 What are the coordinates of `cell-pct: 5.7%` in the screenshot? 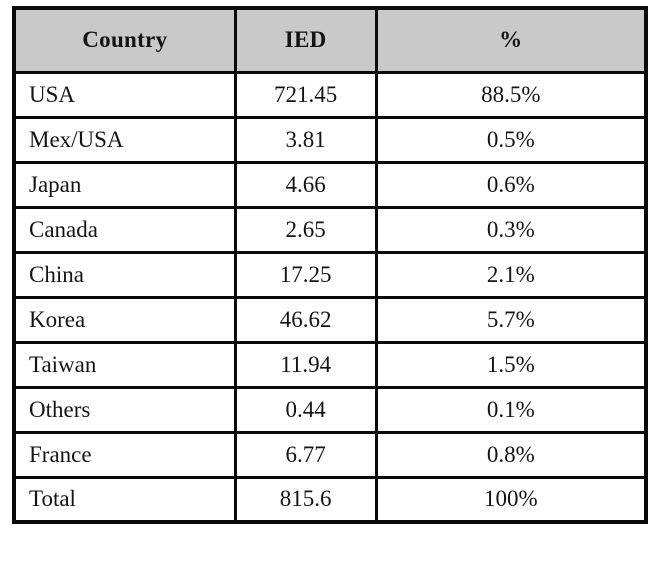 It's located at (511, 319).